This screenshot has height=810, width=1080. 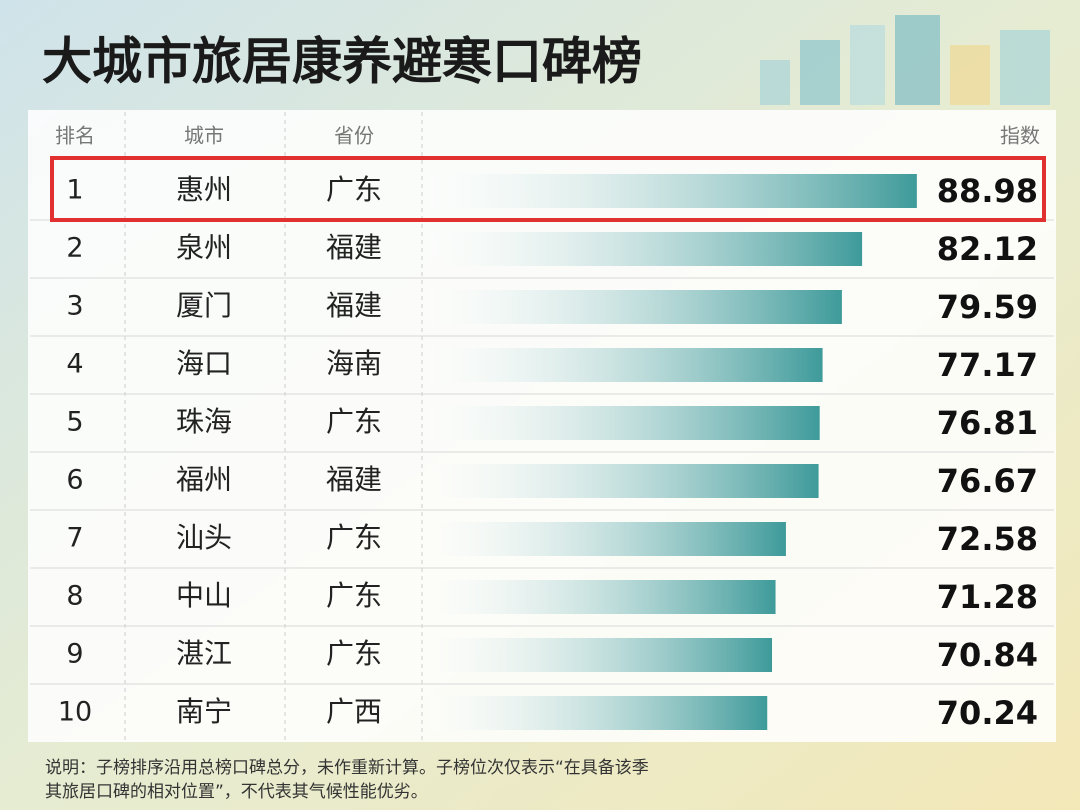 I want to click on rank: 3, so click(x=74, y=306).